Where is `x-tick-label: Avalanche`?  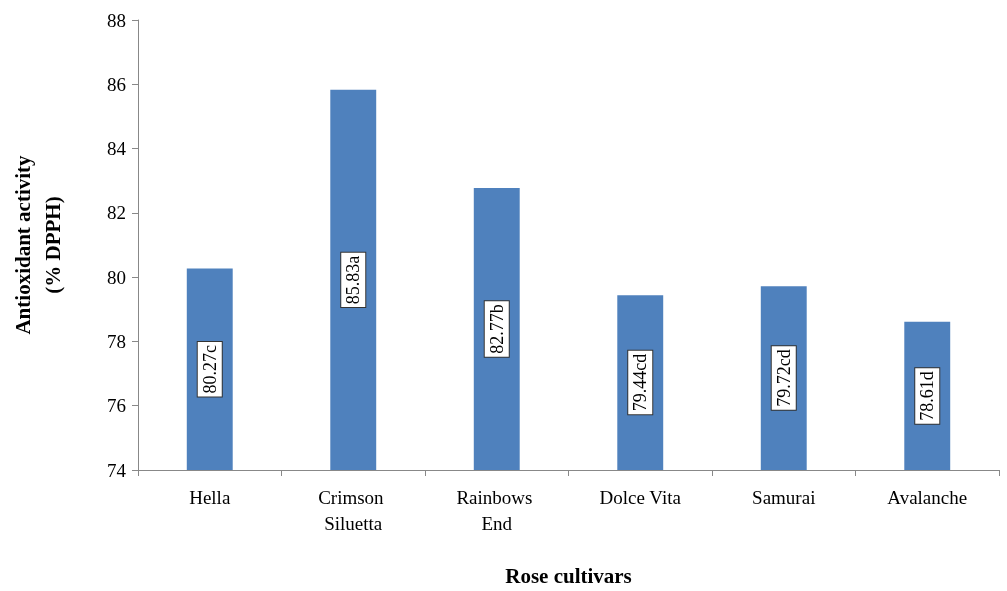 x-tick-label: Avalanche is located at coordinates (927, 497).